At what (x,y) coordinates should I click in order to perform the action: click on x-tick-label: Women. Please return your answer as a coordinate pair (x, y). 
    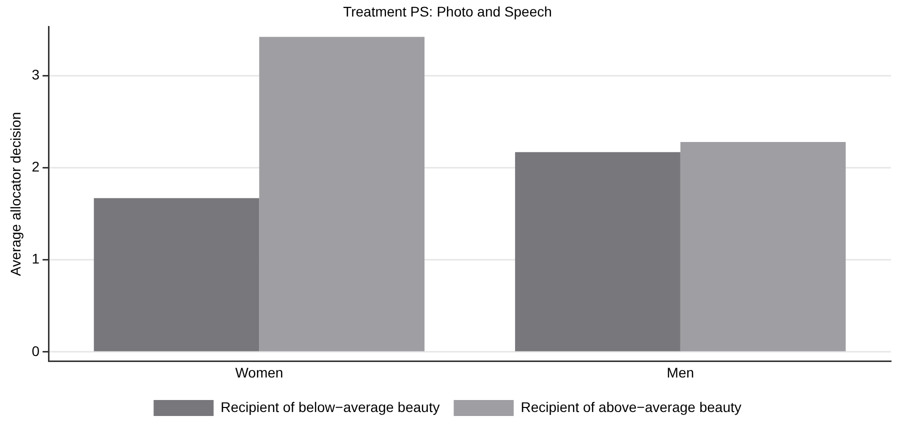
    Looking at the image, I should click on (259, 372).